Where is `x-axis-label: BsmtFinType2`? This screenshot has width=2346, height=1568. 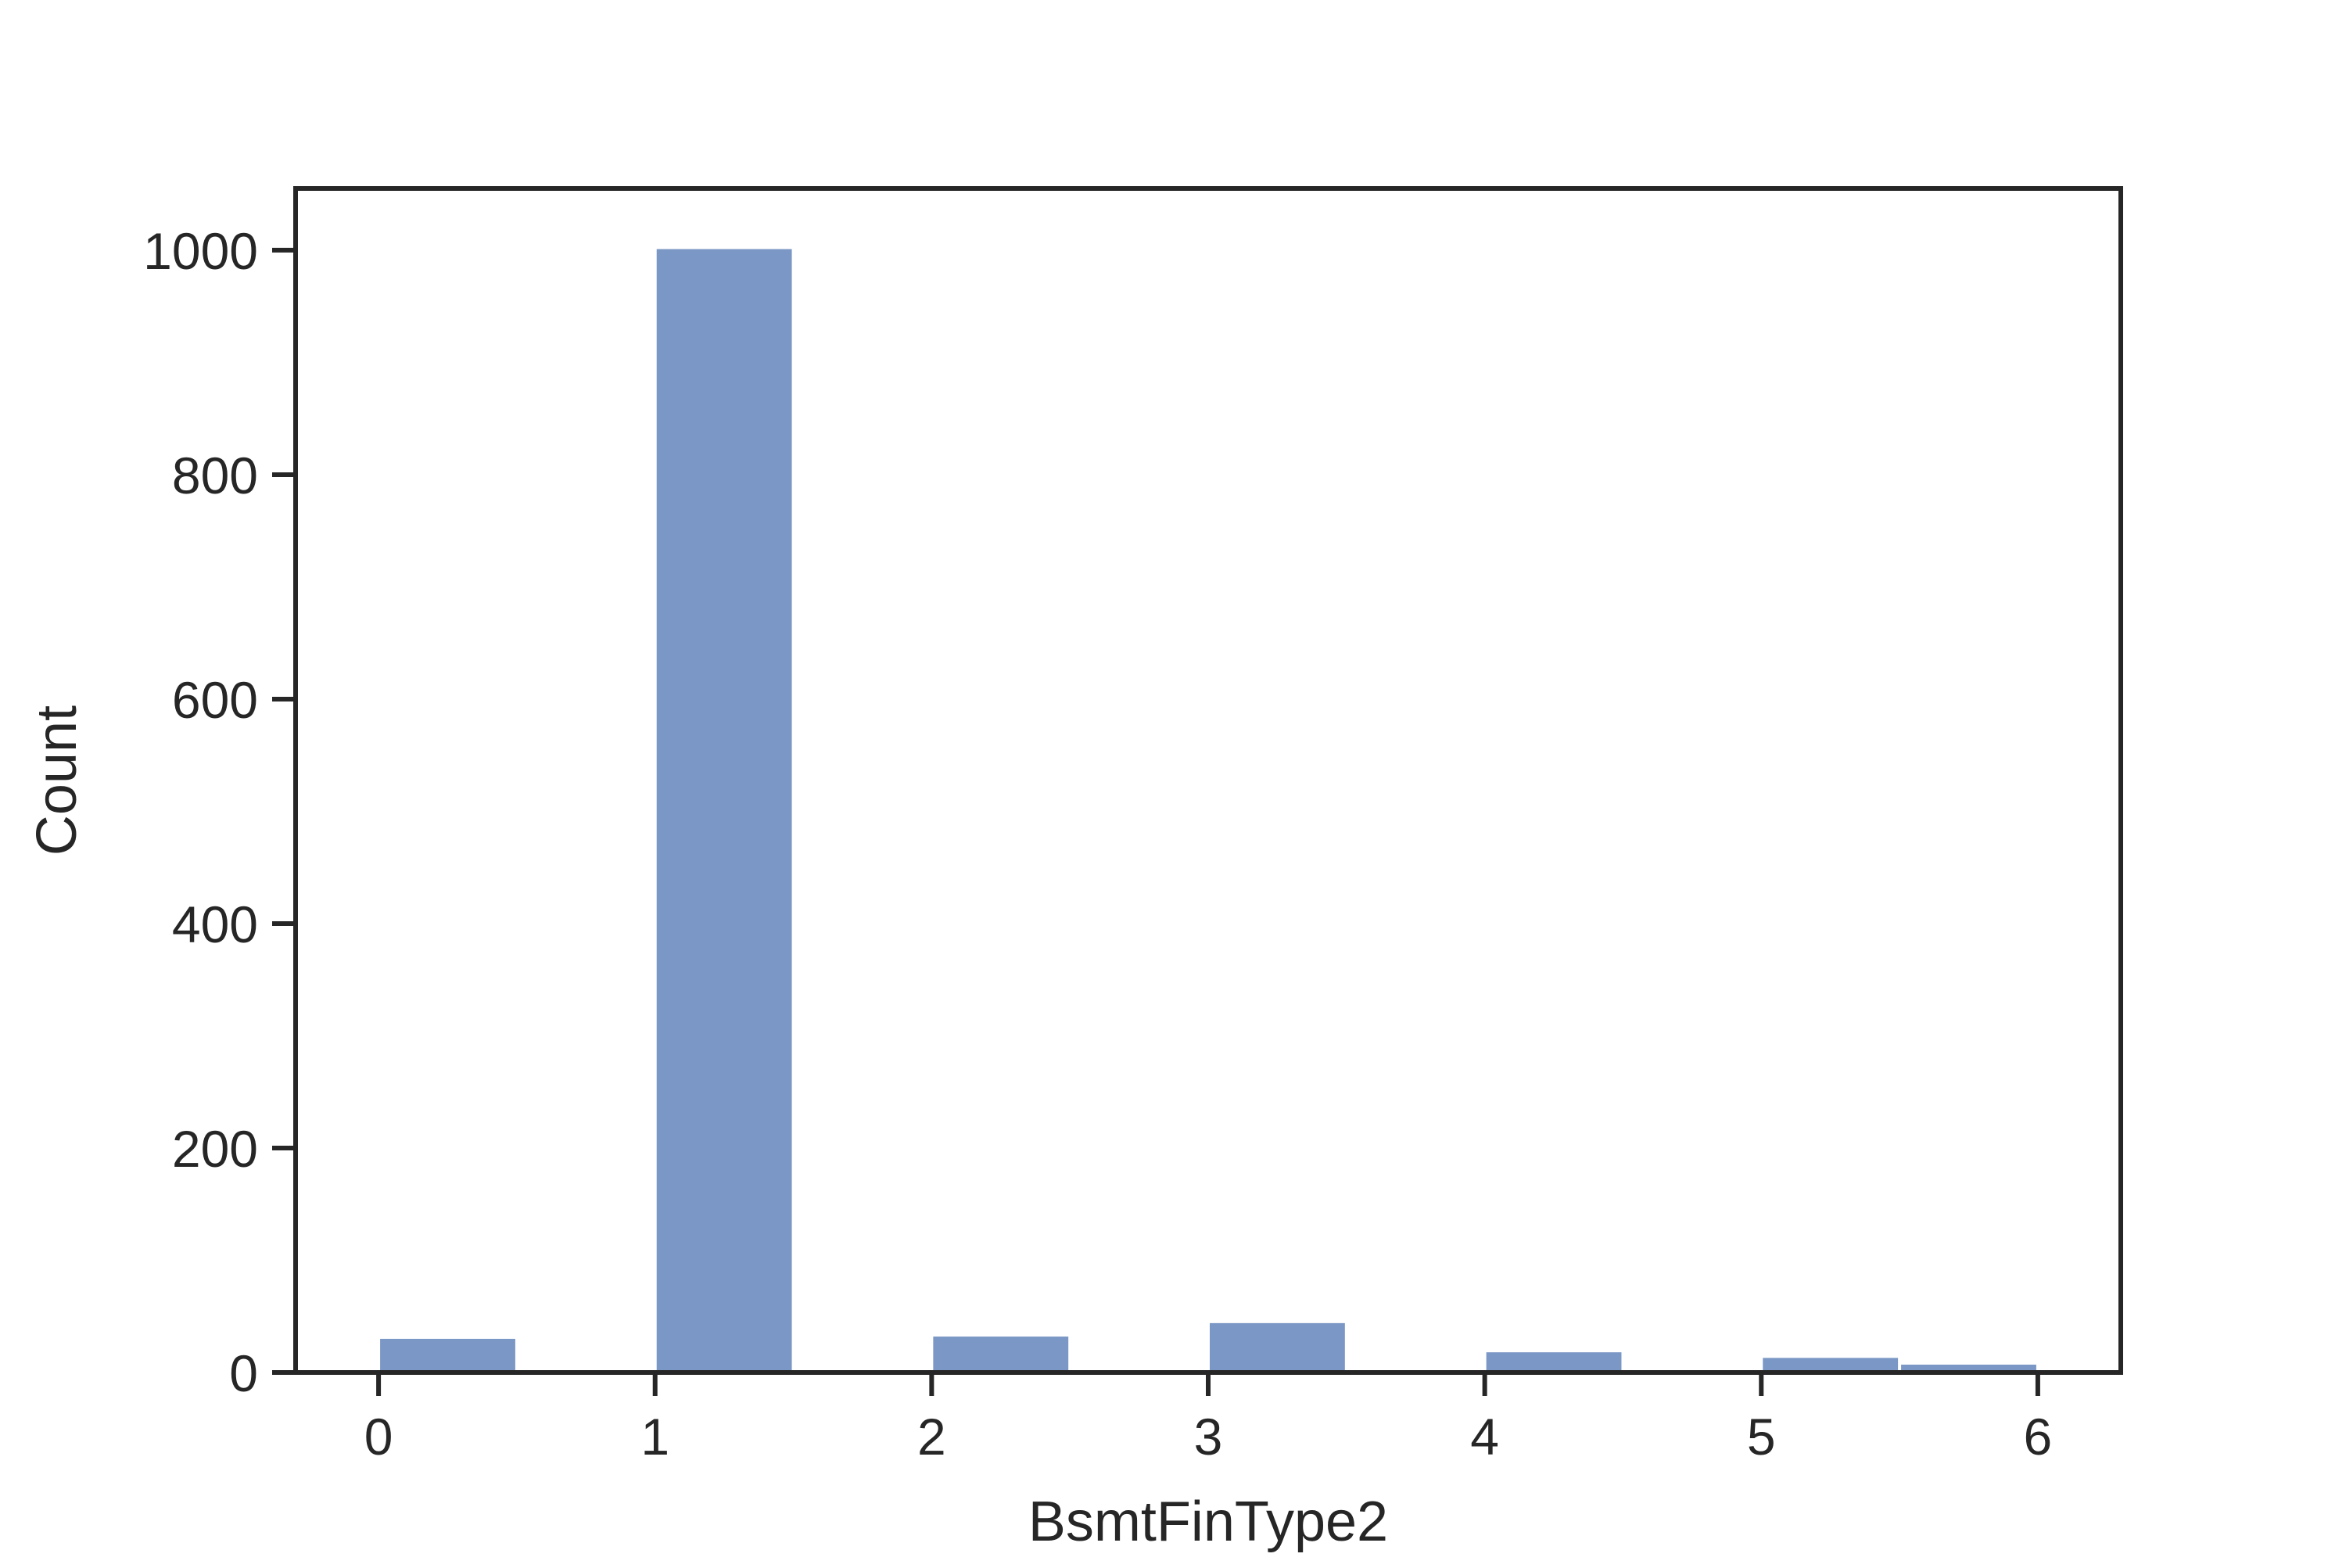
x-axis-label: BsmtFinType2 is located at coordinates (1208, 1522).